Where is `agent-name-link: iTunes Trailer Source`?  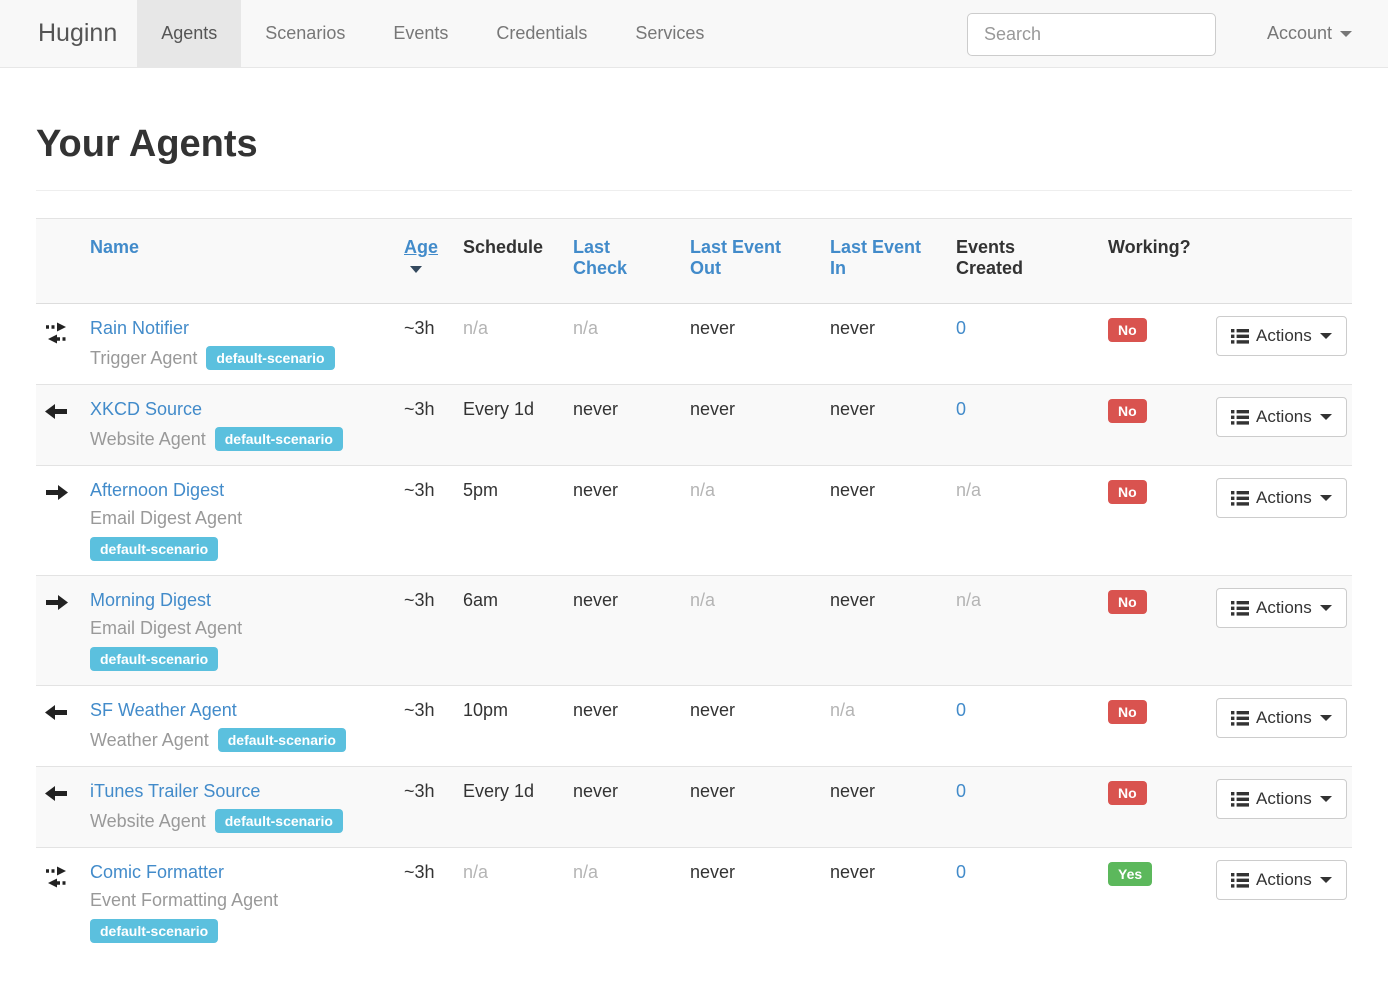
agent-name-link: iTunes Trailer Source is located at coordinates (175, 791).